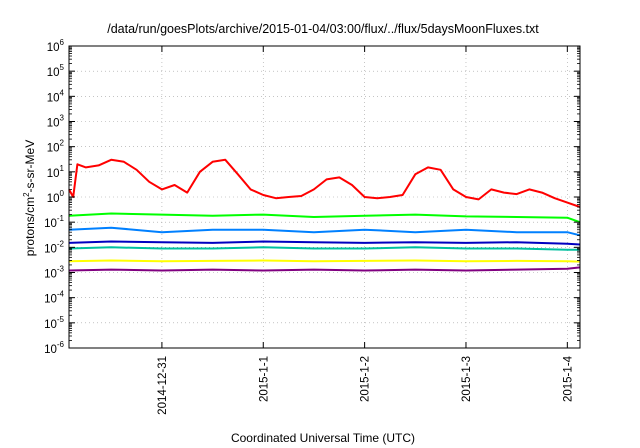  I want to click on y-tick-label: 10³, so click(56, 122).